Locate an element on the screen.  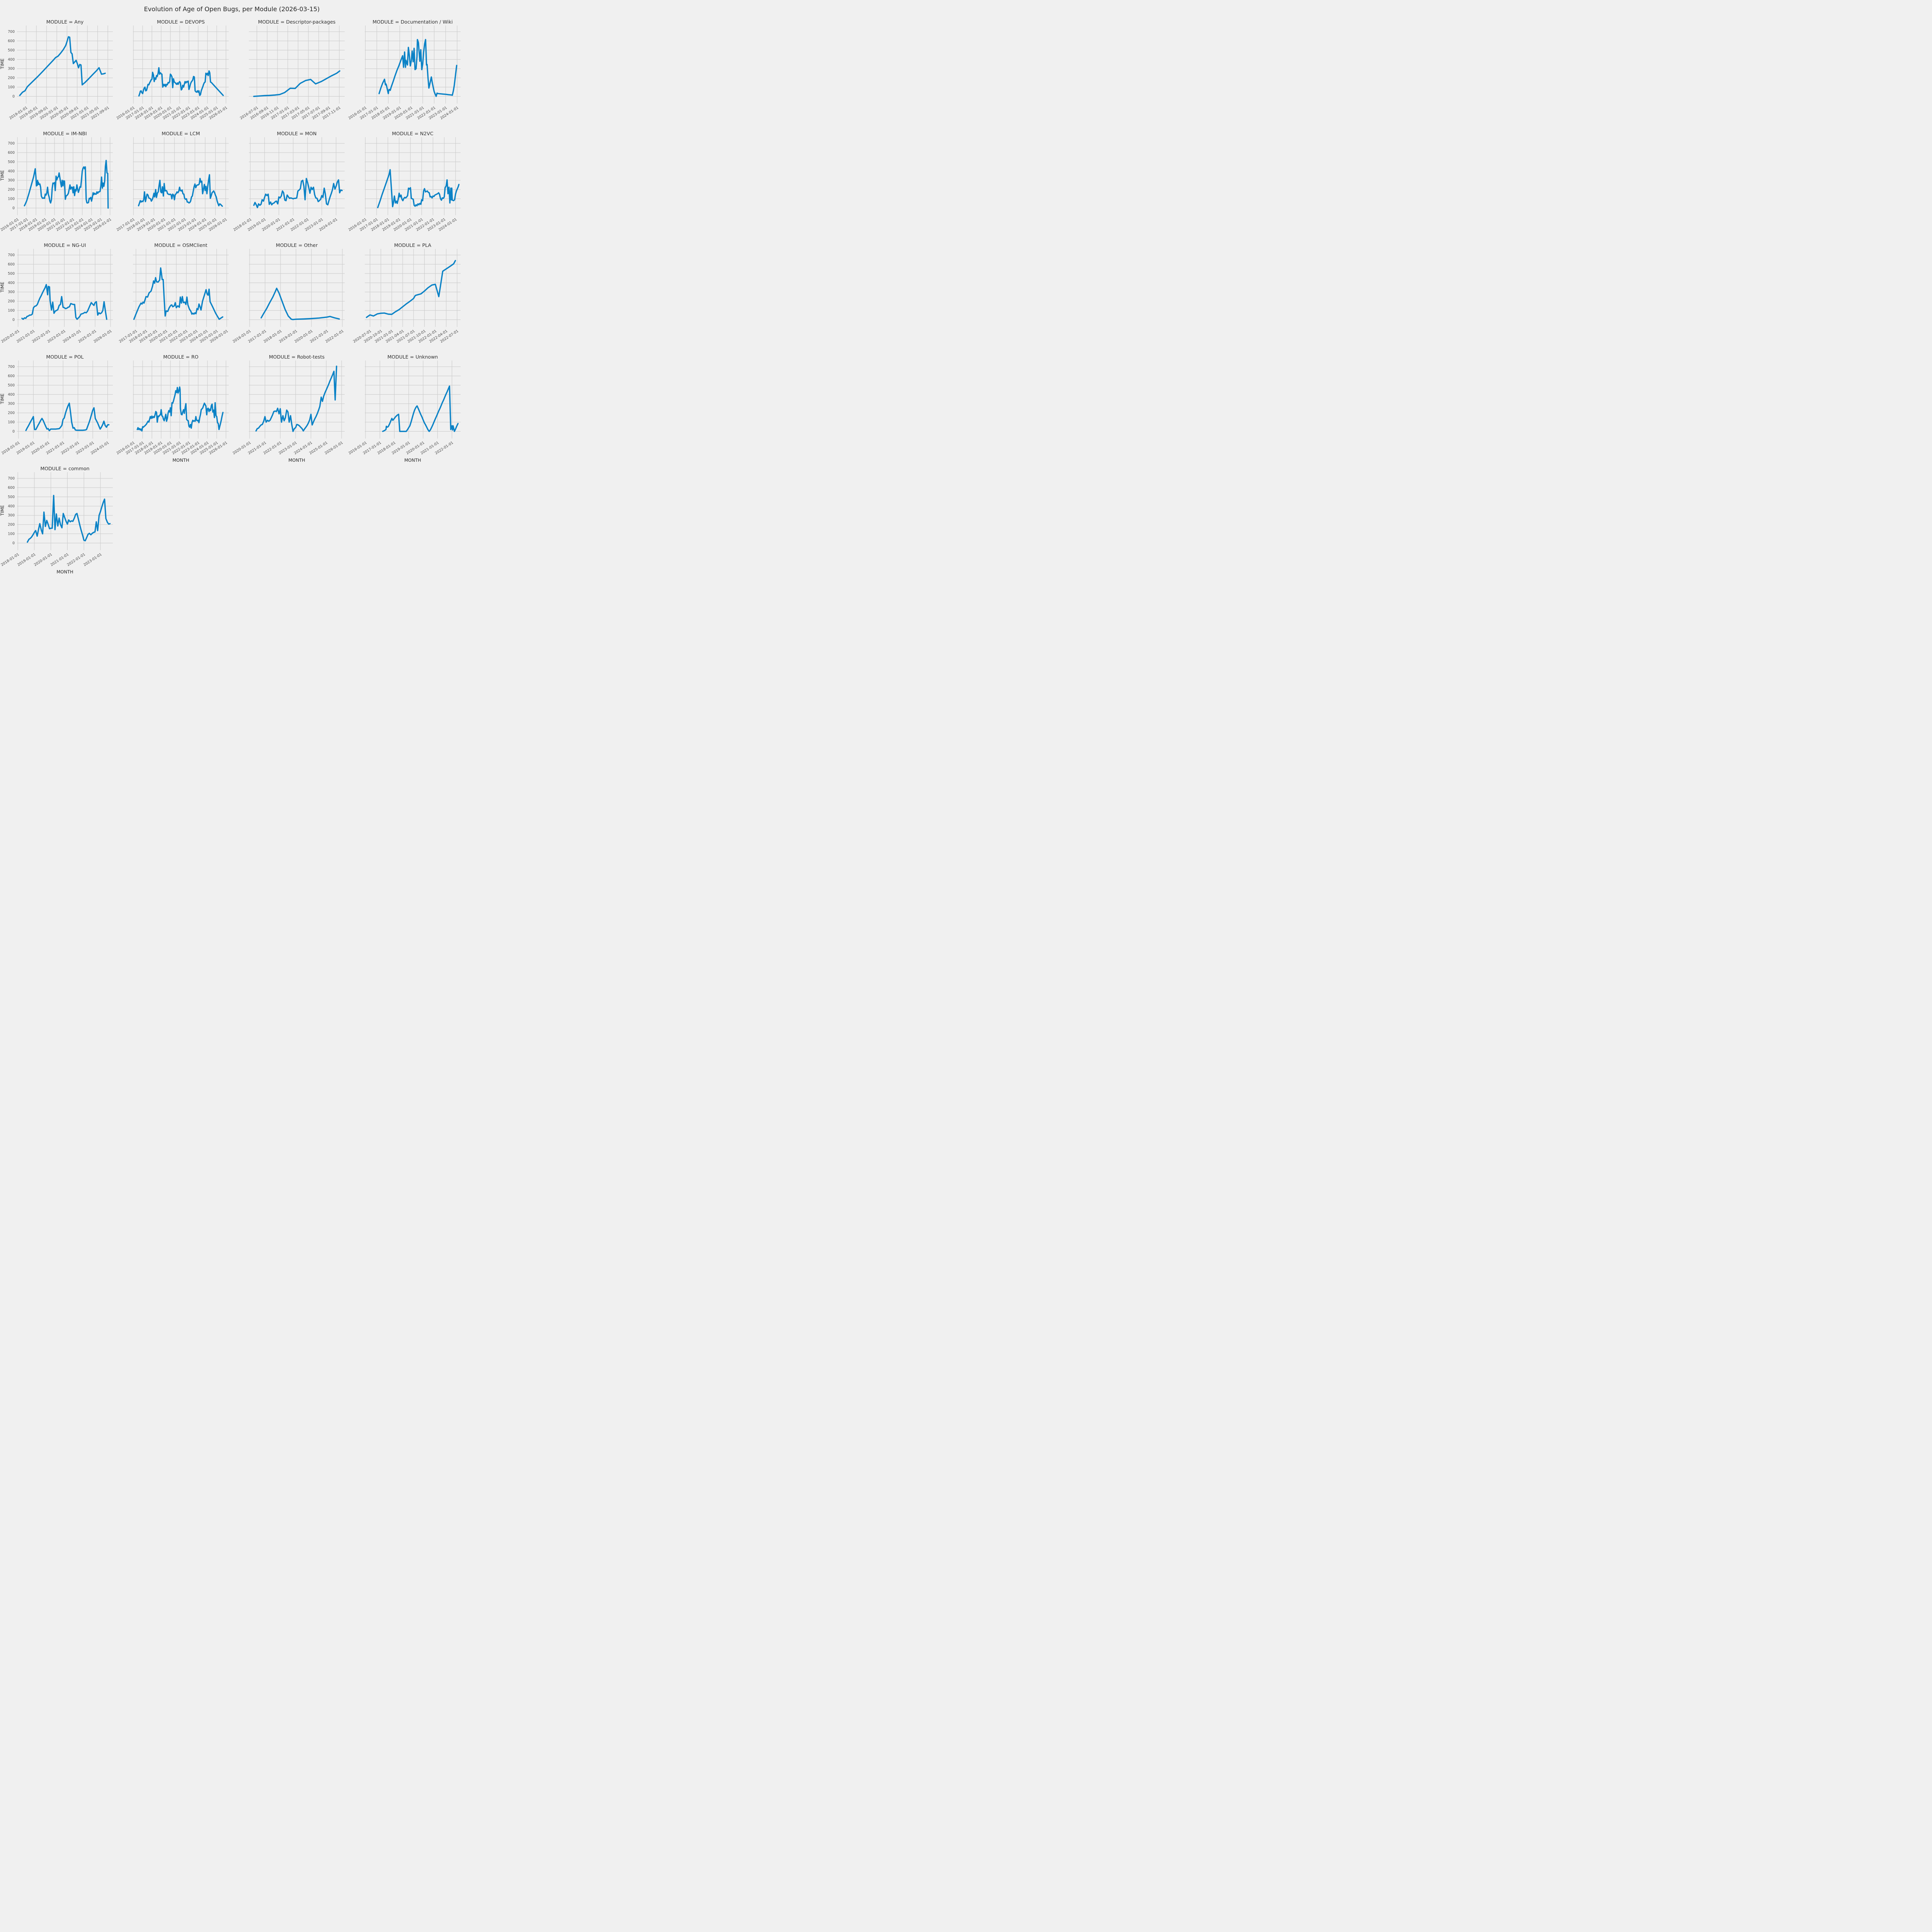
subplot-title: MODULE = LCM is located at coordinates (181, 134).